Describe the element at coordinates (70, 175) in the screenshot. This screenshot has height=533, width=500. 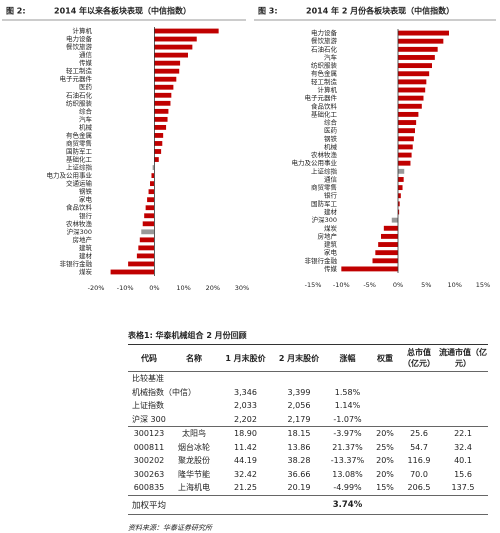
I see `category-label: 电力及公用事业` at that location.